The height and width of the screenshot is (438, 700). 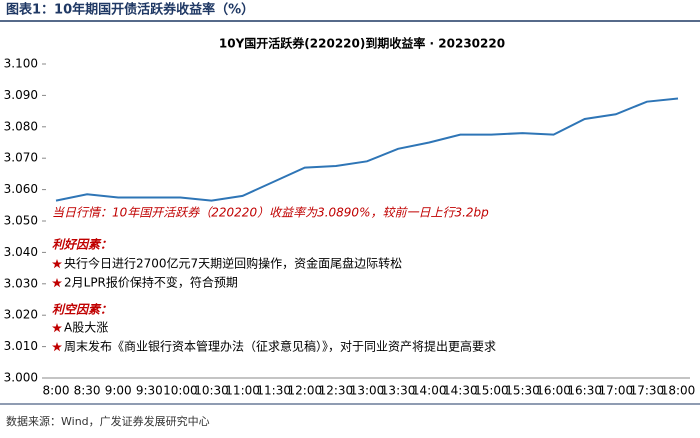 I want to click on annotation-title: 利好因素：, so click(x=82, y=245).